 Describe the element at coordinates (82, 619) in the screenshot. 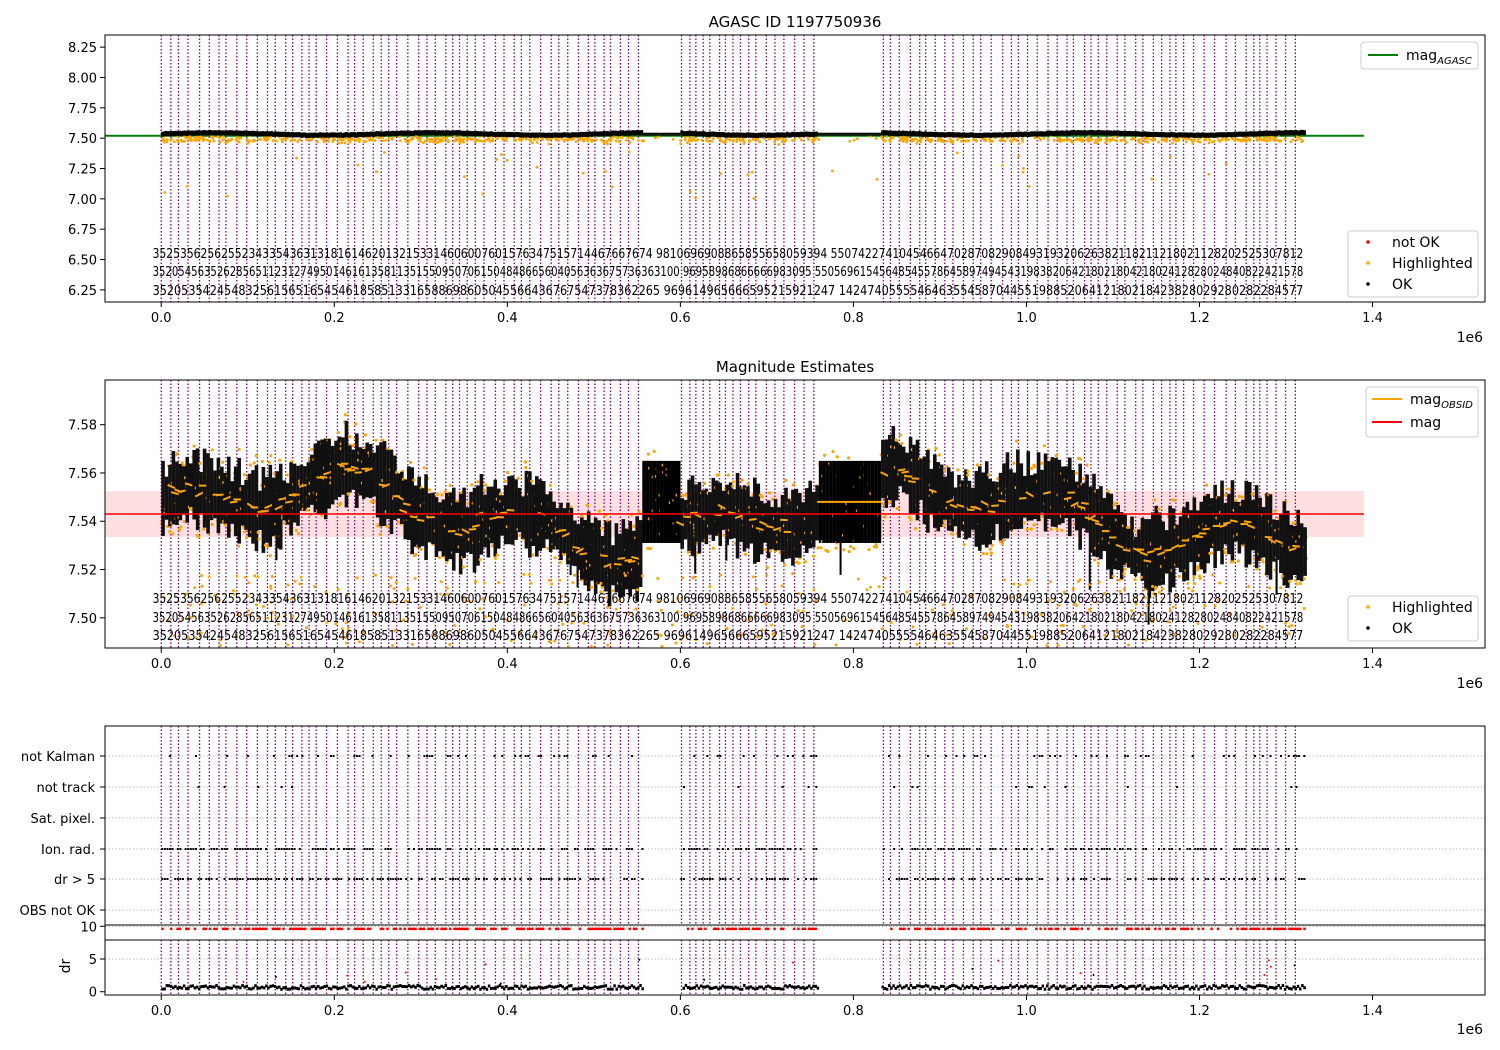

I see `panel2-y-tick-label: 7.50` at that location.